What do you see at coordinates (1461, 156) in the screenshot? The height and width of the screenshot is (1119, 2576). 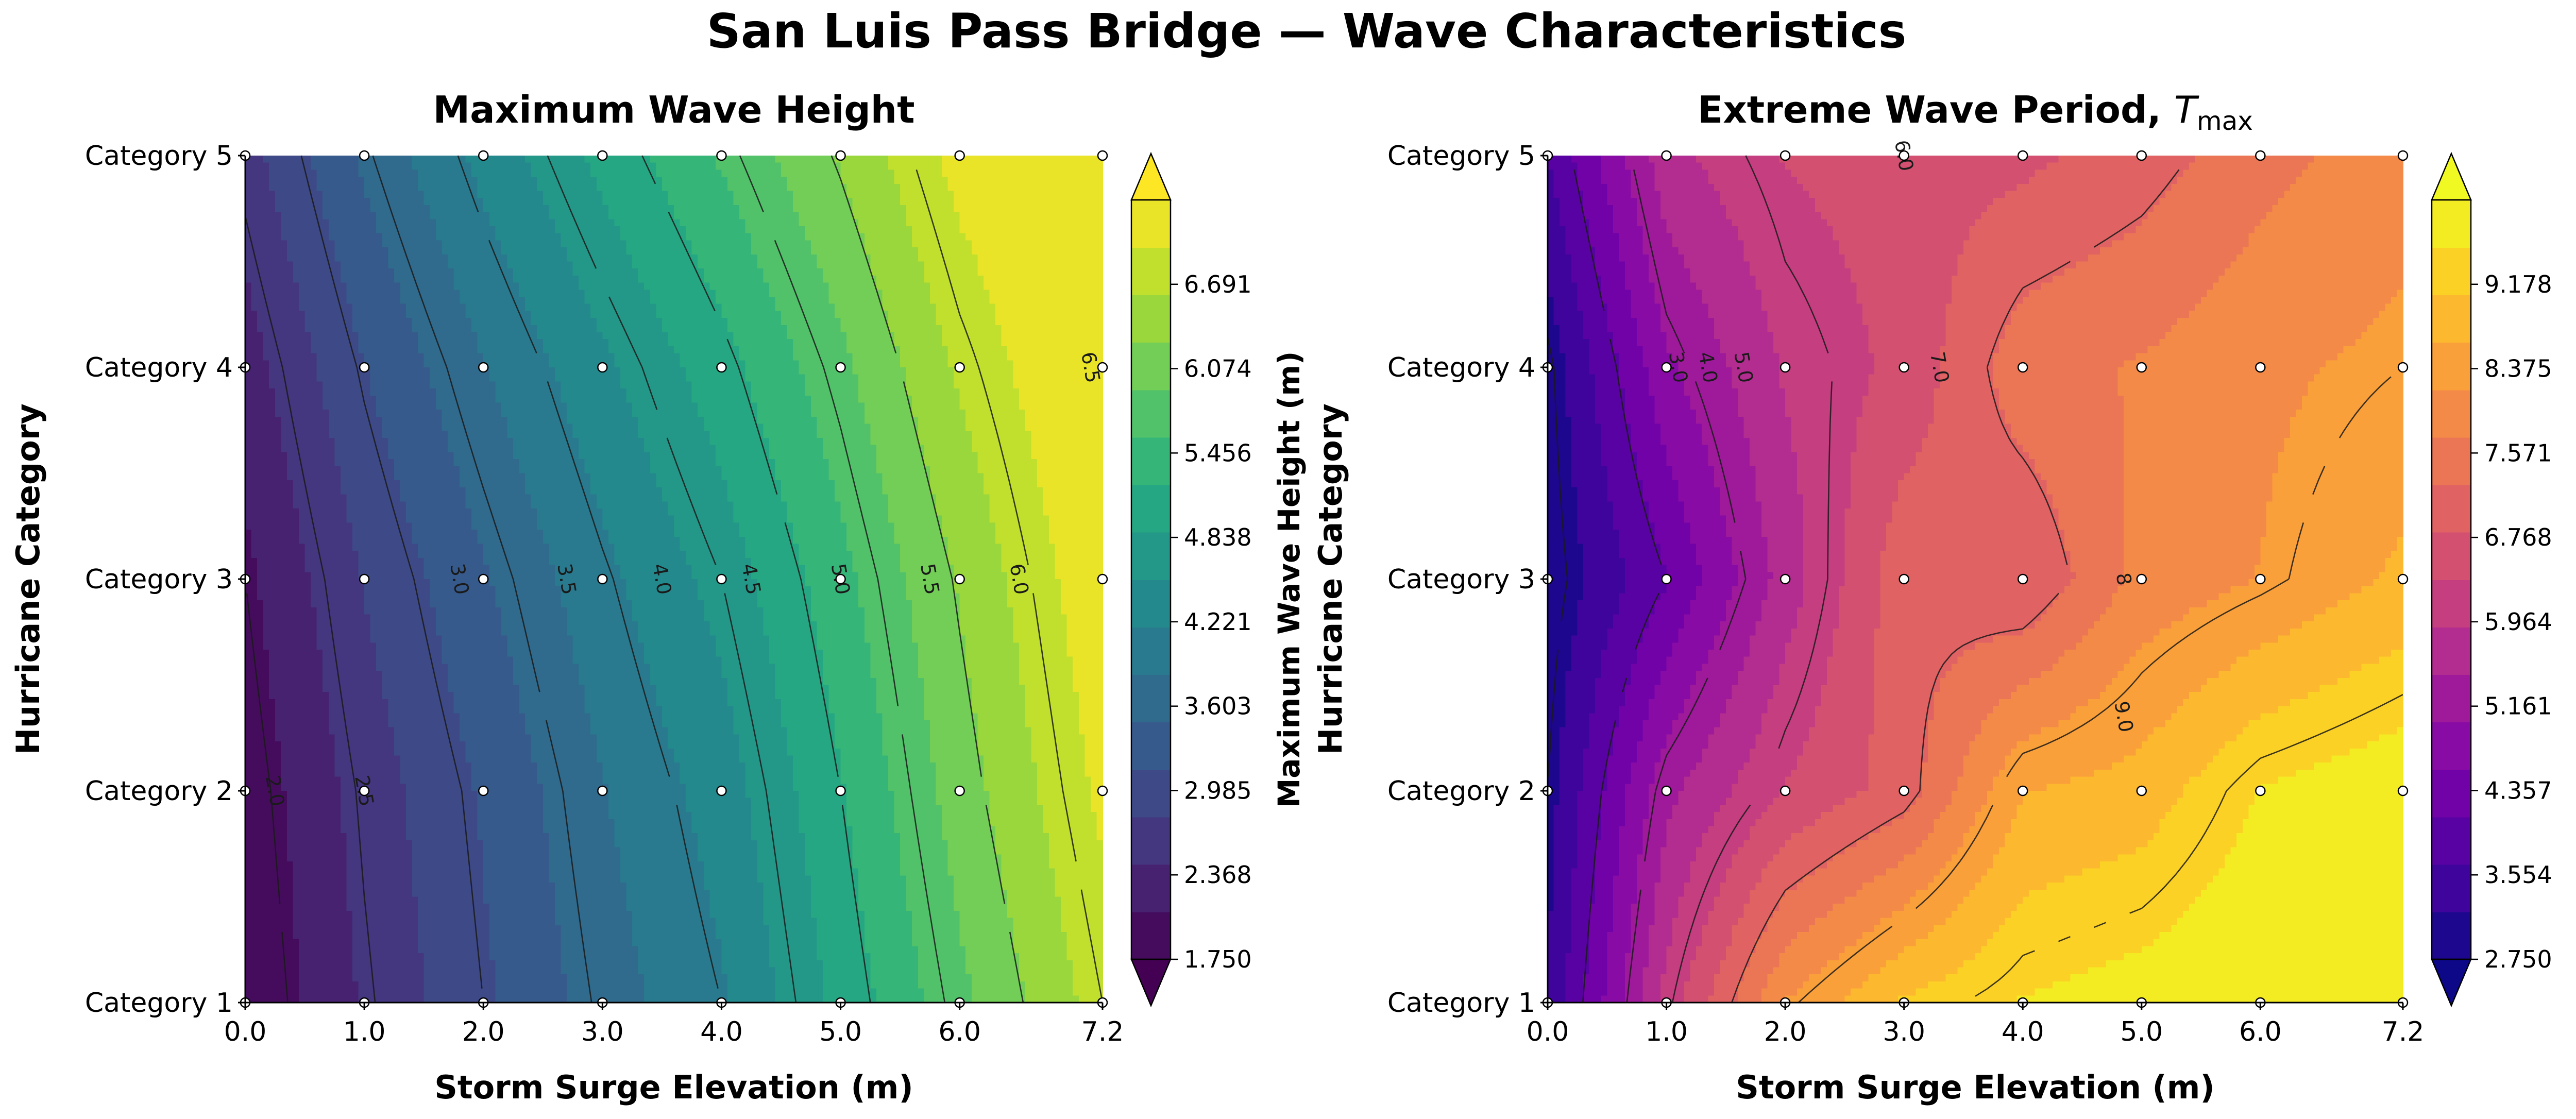 I see `y-tick-label: Category 5` at bounding box center [1461, 156].